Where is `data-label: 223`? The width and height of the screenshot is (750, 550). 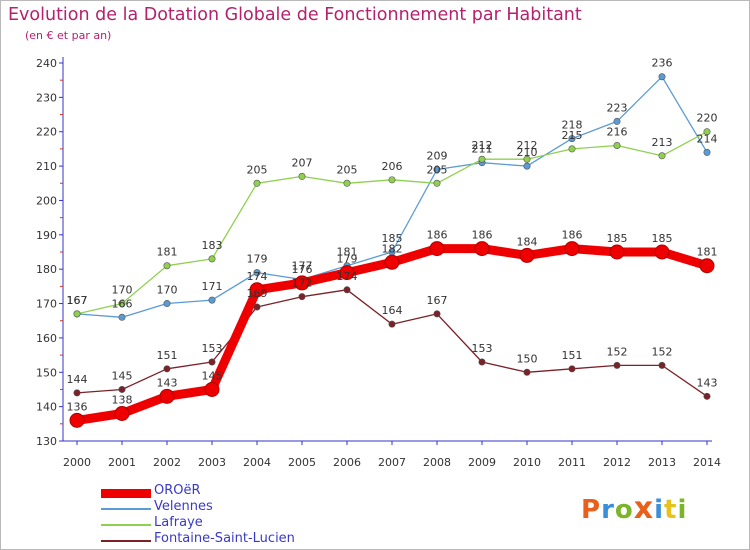 data-label: 223 is located at coordinates (617, 107).